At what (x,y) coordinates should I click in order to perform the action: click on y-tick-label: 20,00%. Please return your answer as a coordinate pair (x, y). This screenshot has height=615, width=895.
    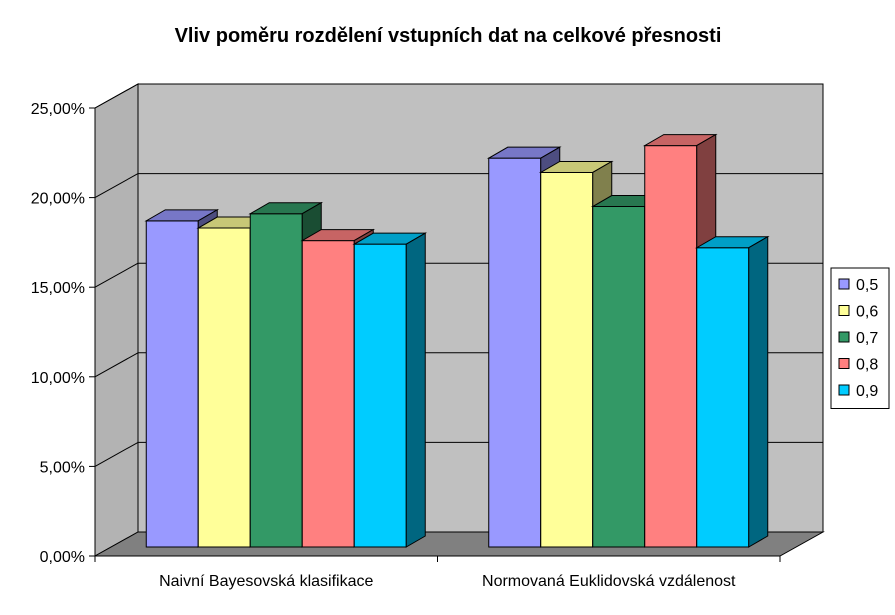
    Looking at the image, I should click on (58, 199).